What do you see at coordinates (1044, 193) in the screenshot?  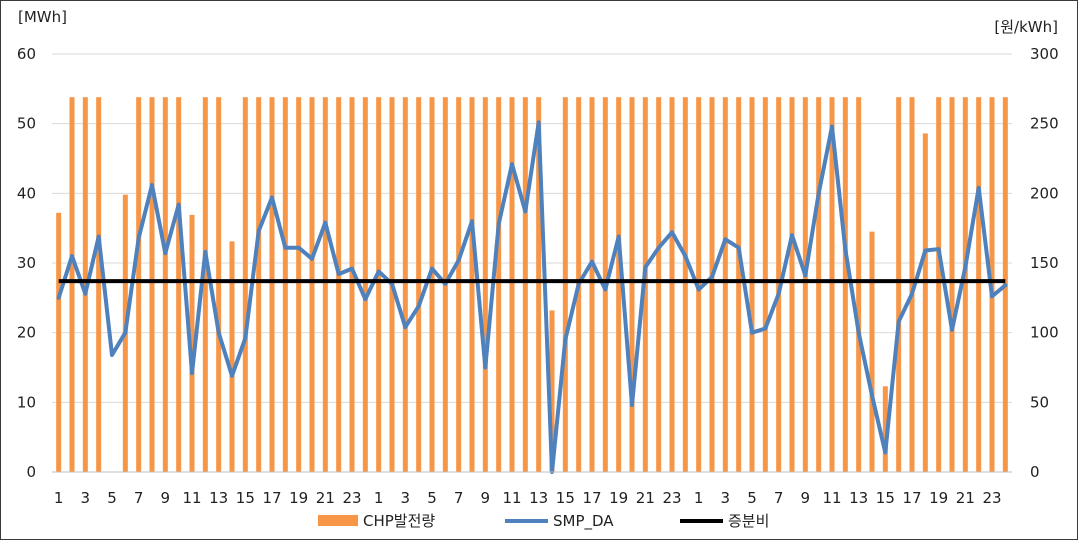 I see `y-right-tick-label: 200` at bounding box center [1044, 193].